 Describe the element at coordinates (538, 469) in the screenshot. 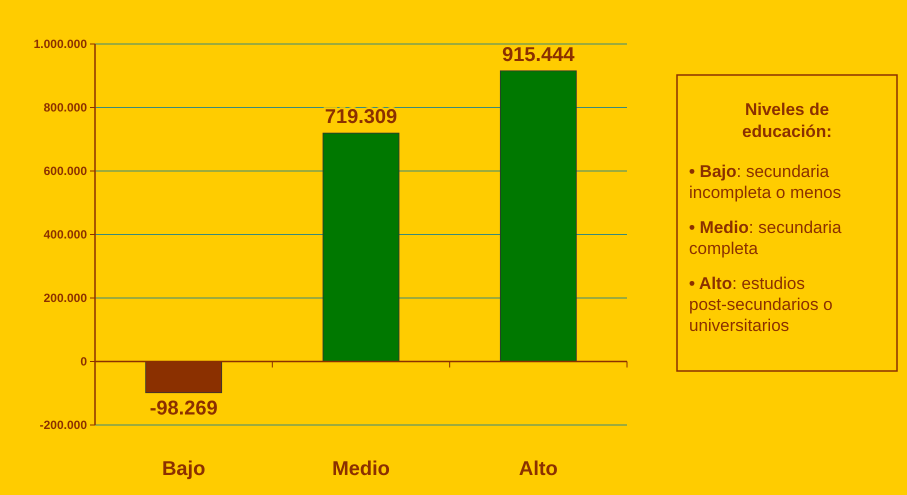

I see `x-tick-label: Alto` at that location.